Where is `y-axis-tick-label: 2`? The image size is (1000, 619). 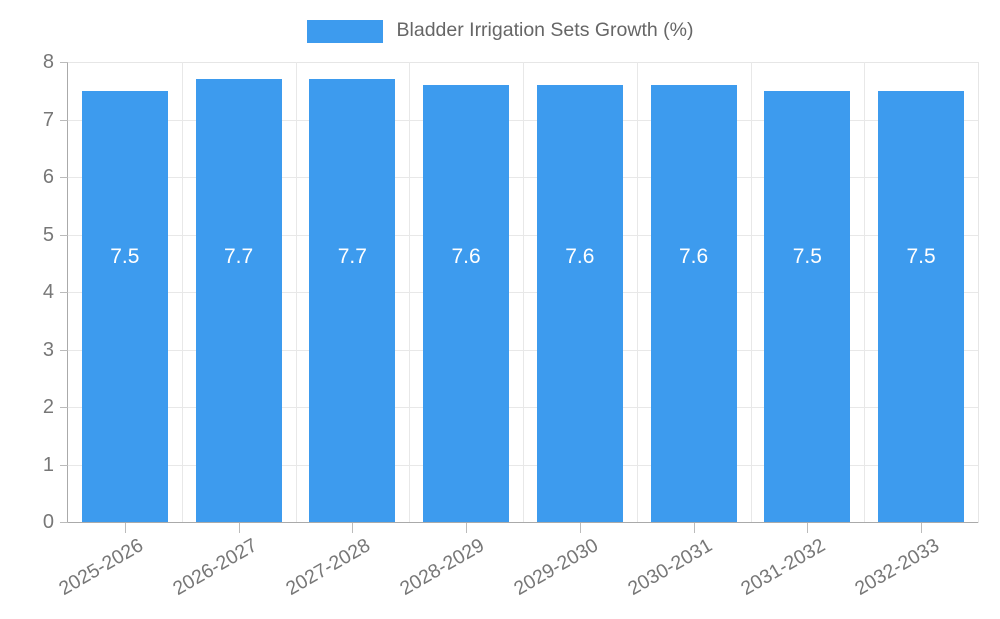
y-axis-tick-label: 2 is located at coordinates (48, 407).